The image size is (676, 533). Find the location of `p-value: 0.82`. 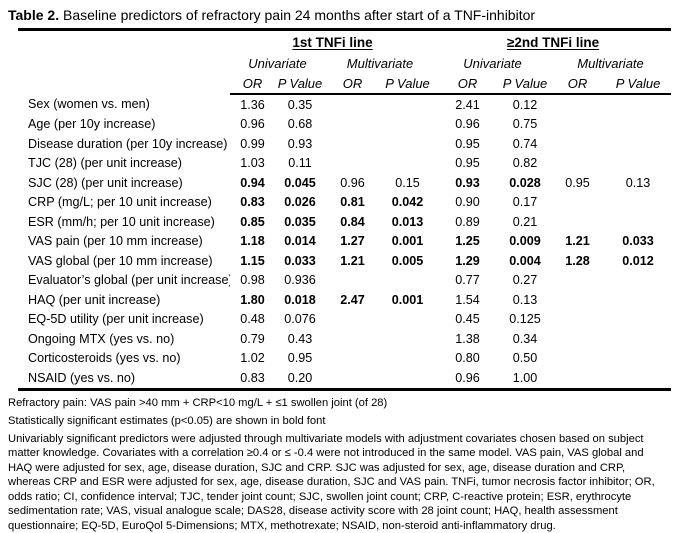

p-value: 0.82 is located at coordinates (525, 163).